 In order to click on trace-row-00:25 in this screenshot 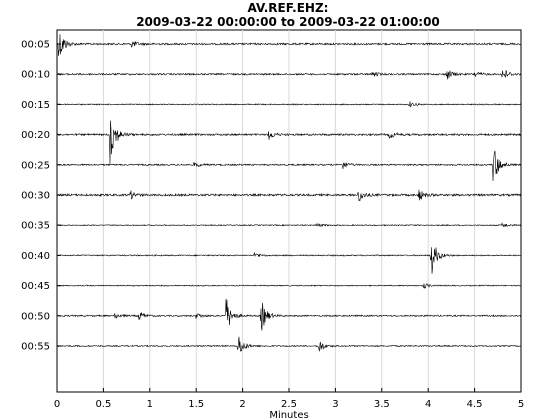, I will do `click(289, 166)`.